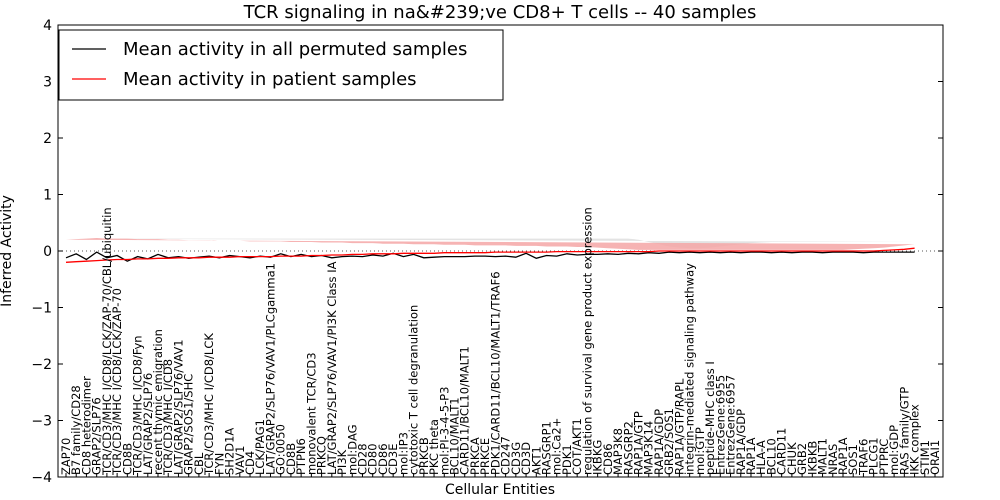 The height and width of the screenshot is (500, 1000). Describe the element at coordinates (495, 373) in the screenshot. I see `entity-label: PDK1/CARD11/BCL10/MALT1/TRAF6` at that location.